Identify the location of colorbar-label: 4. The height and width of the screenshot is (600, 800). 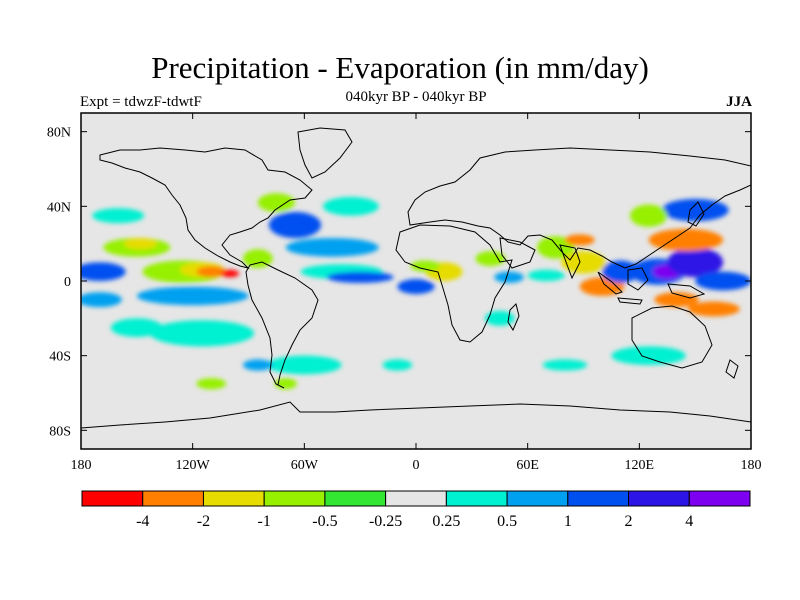
(689, 521).